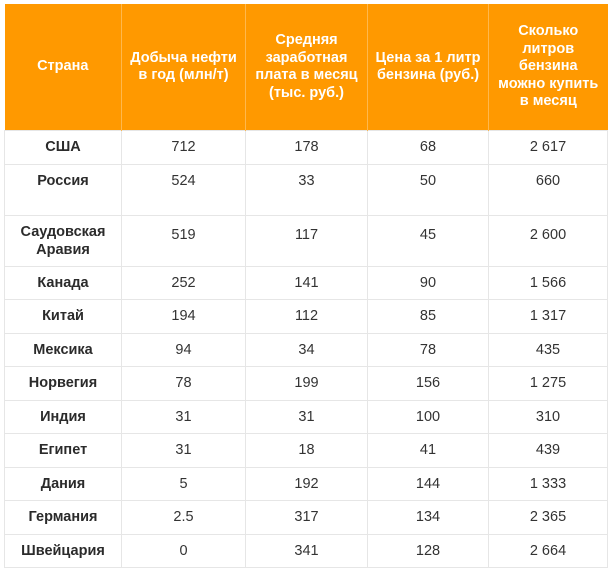 This screenshot has width=611, height=572. Describe the element at coordinates (548, 517) in the screenshot. I see `cell-liters-per-month: 2 365` at that location.